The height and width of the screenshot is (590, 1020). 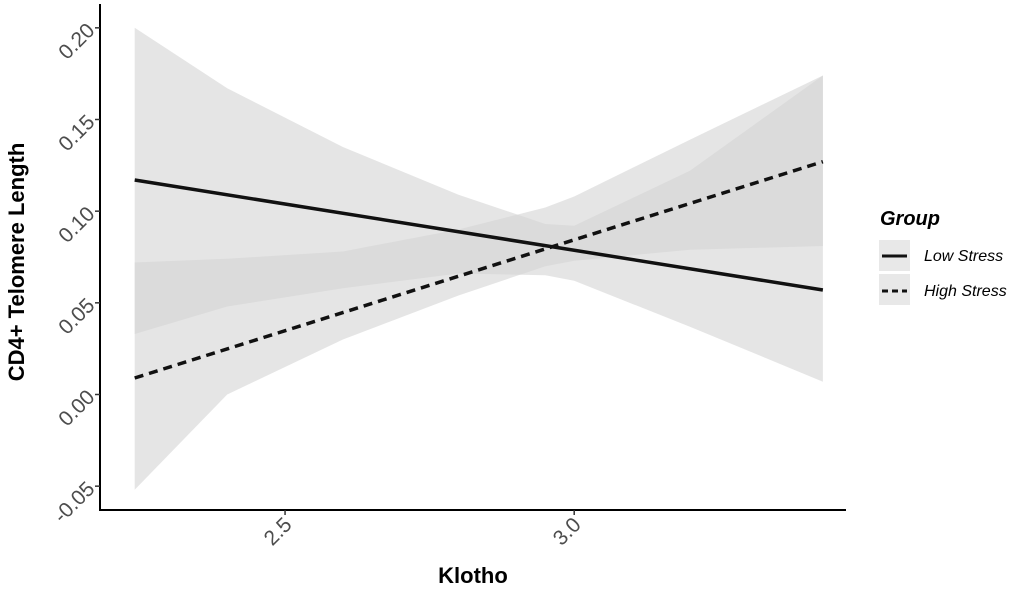 I want to click on legend: Group Low Stress High Stress, so click(x=943, y=256).